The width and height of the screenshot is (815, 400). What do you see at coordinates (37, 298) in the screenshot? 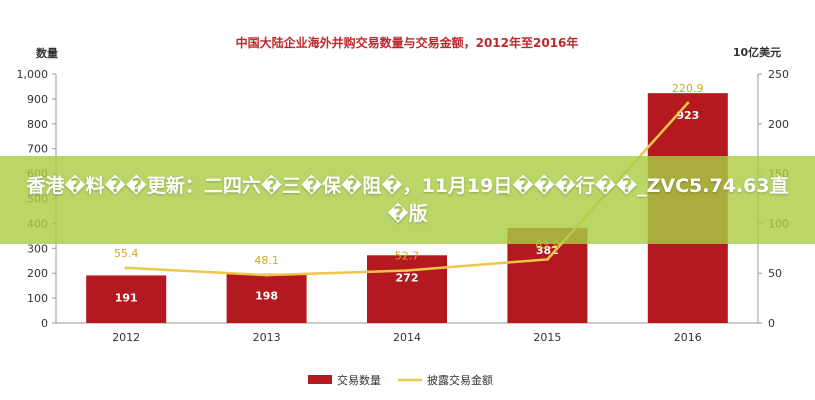
I see `left-tick-label: 100` at bounding box center [37, 298].